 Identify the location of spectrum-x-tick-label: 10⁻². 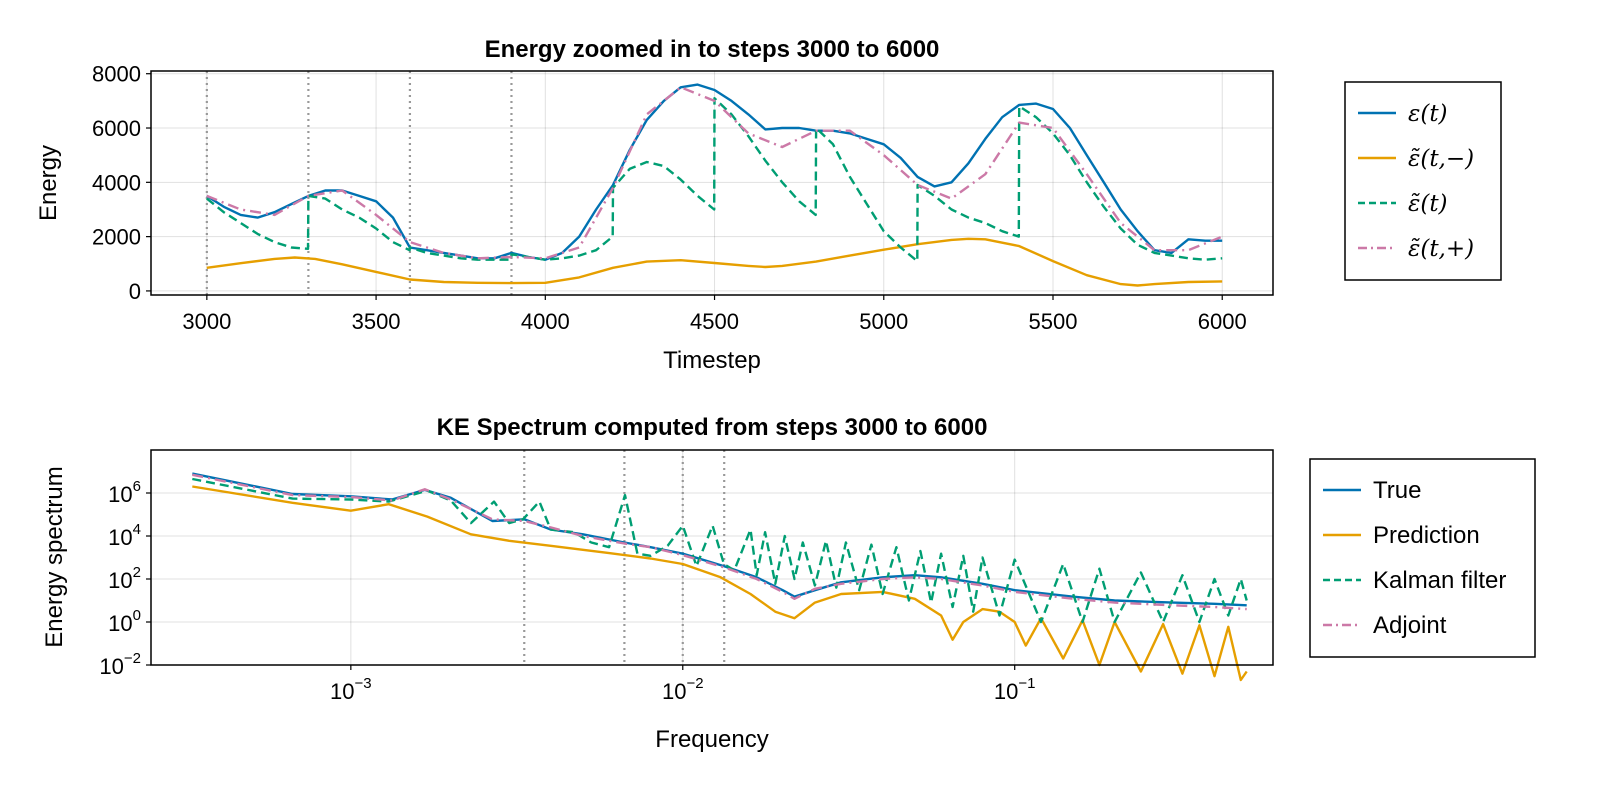
(683, 689).